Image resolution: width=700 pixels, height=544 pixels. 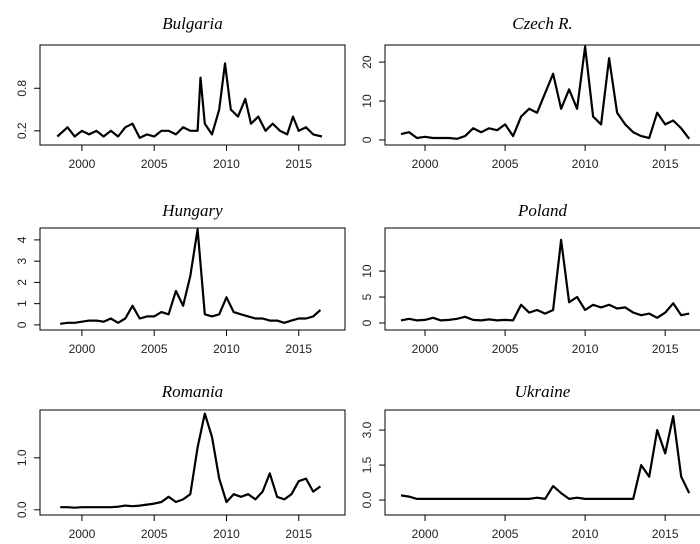 What do you see at coordinates (192, 23) in the screenshot?
I see `panel-title: Bulgaria` at bounding box center [192, 23].